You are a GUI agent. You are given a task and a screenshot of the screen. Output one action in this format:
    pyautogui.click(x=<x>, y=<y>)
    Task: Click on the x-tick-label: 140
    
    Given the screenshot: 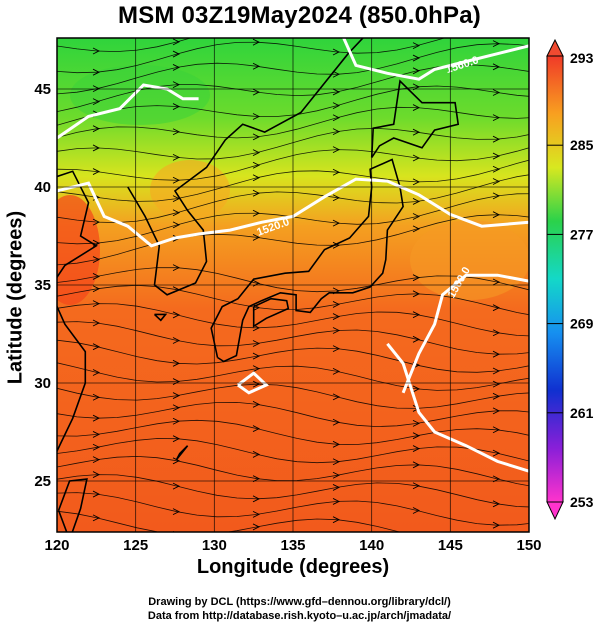 What is the action you would take?
    pyautogui.click(x=371, y=545)
    